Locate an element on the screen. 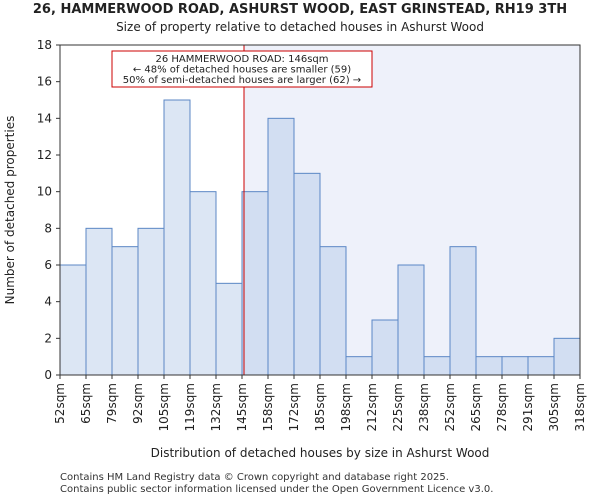 The image size is (600, 500). x-tick-label: 119sqm is located at coordinates (190, 407).